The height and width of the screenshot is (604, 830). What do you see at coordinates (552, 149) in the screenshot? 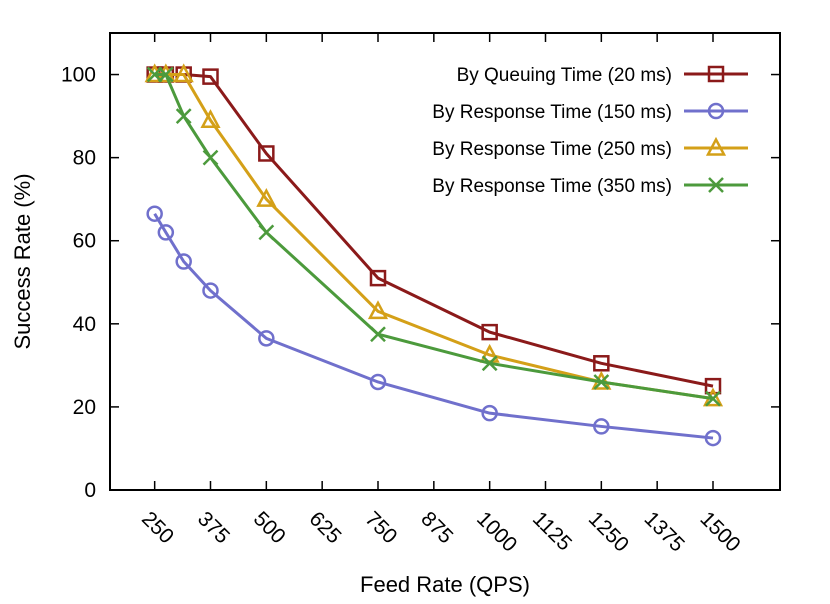
I see `legend-label: By Response Time (250 ms)` at bounding box center [552, 149].